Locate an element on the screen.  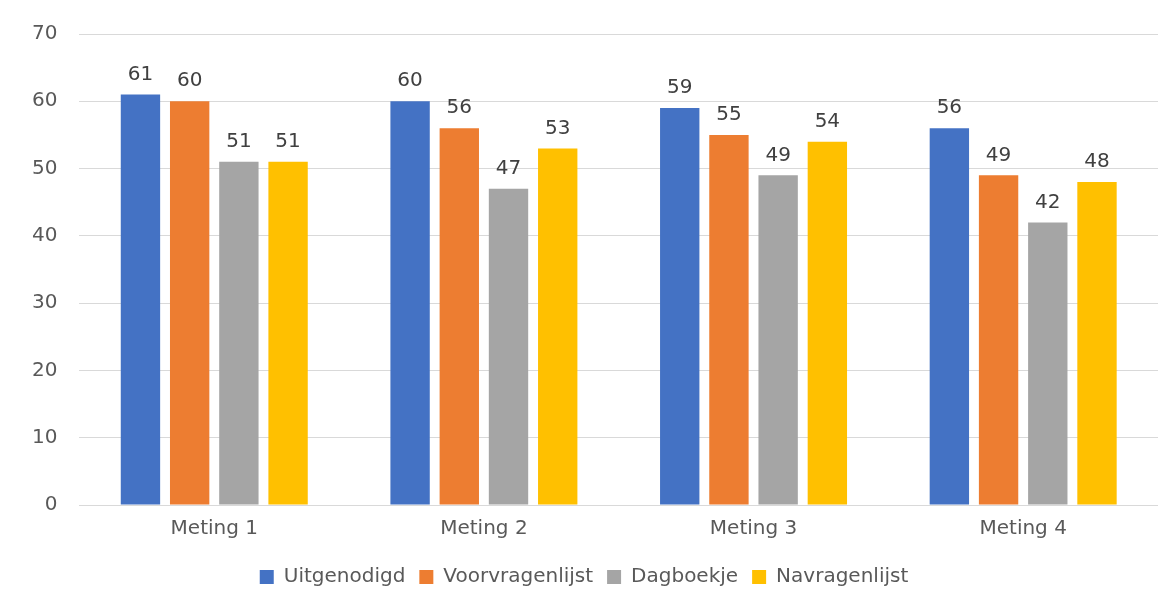
y-tick-label: 60 is located at coordinates (45, 99).